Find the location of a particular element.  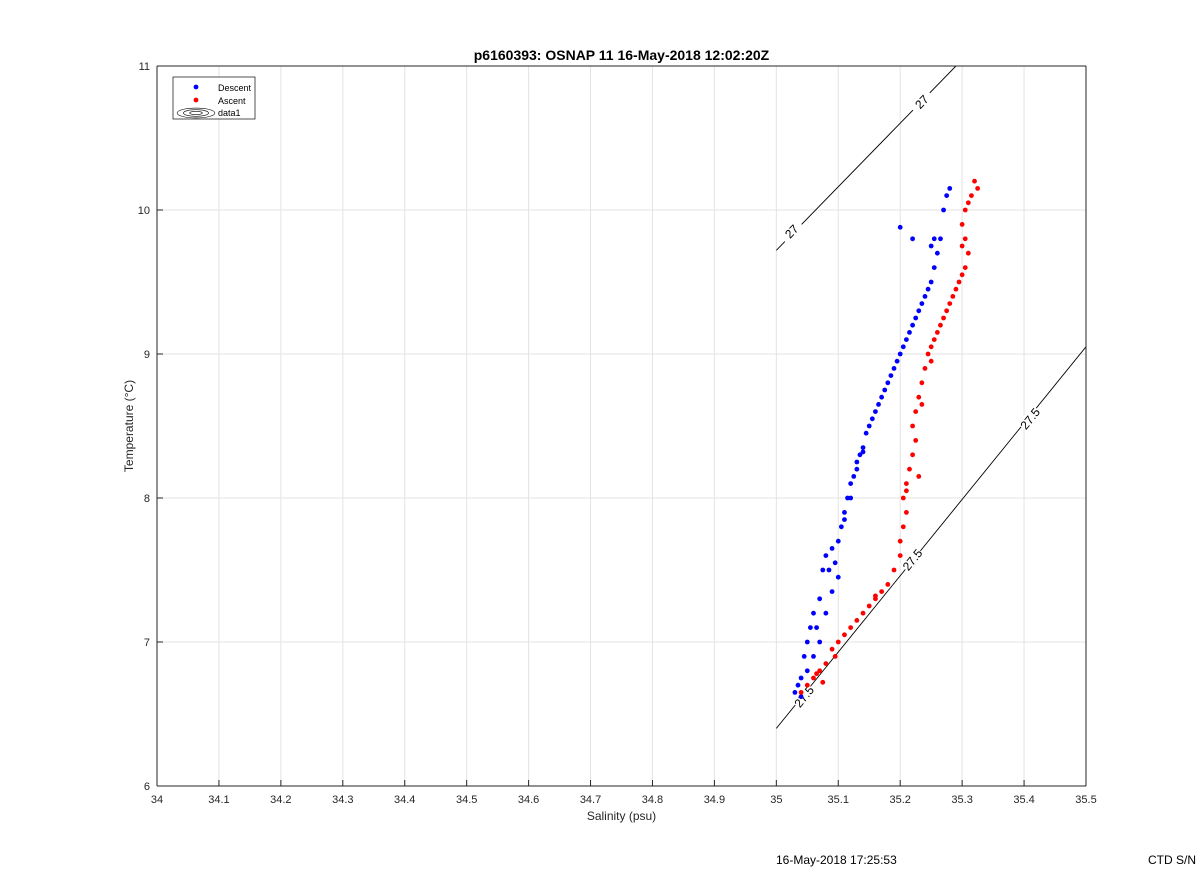

series-descent is located at coordinates (872, 443).